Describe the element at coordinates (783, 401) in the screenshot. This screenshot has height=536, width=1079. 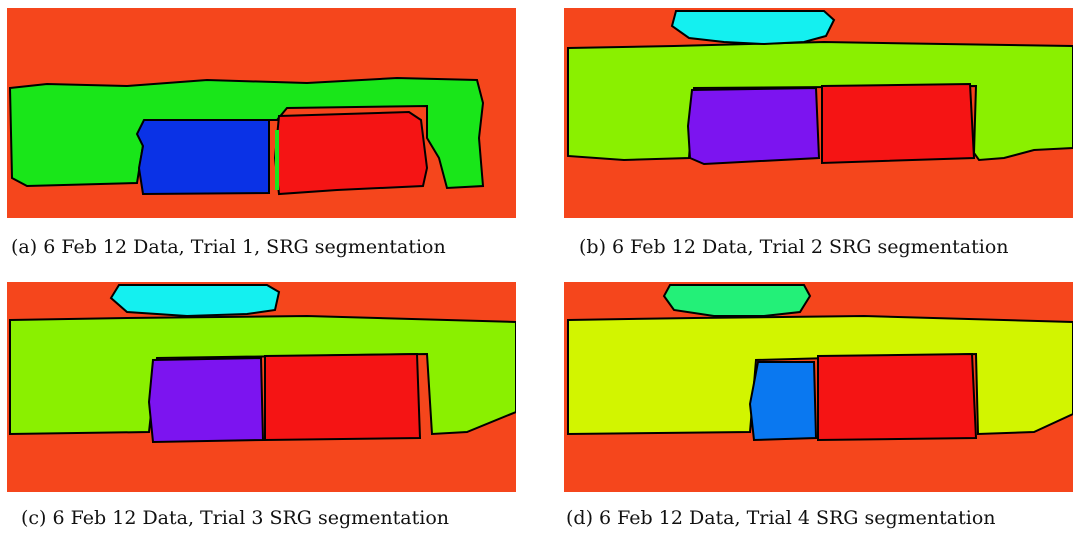
I see `sky-blue-region` at that location.